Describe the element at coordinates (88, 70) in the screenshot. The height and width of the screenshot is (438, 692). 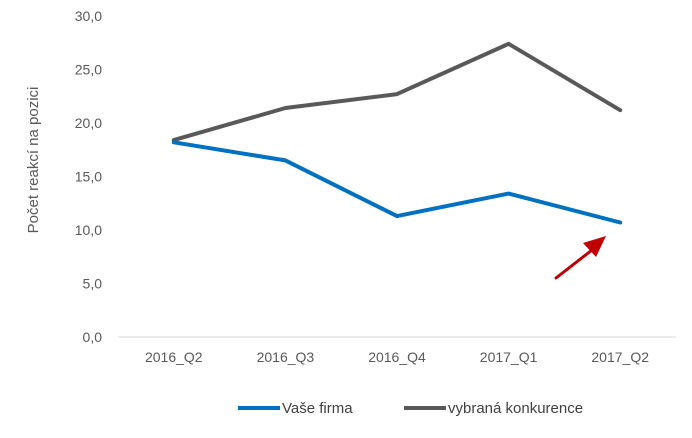
I see `y-tick-label: 25,0` at that location.